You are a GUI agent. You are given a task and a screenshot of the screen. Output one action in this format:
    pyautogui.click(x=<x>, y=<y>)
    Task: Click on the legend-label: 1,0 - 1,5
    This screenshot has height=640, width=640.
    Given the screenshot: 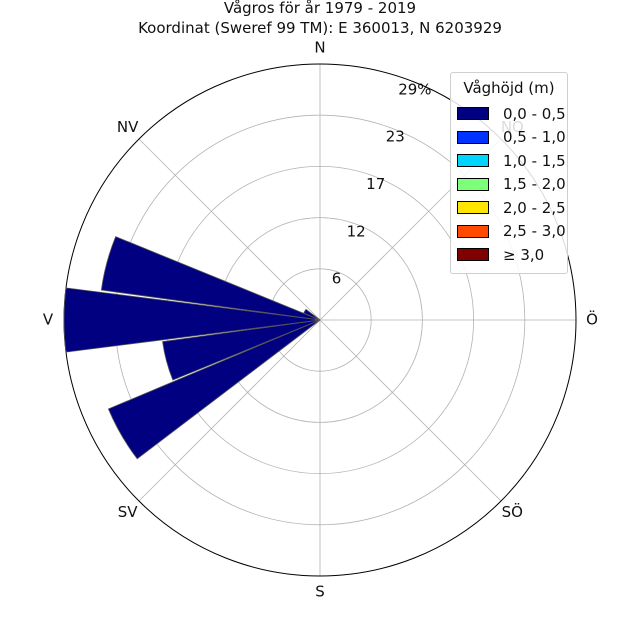 What is the action you would take?
    pyautogui.click(x=534, y=160)
    